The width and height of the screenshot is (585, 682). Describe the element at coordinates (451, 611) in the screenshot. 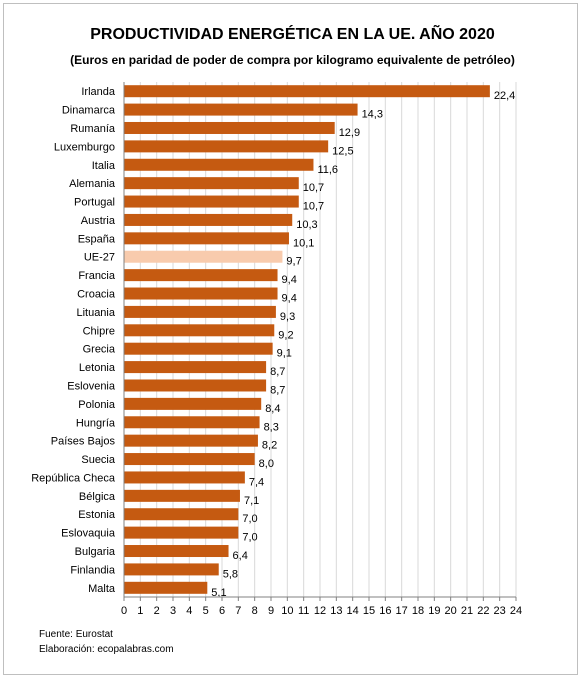

I see `x-tick-label: 20` at that location.